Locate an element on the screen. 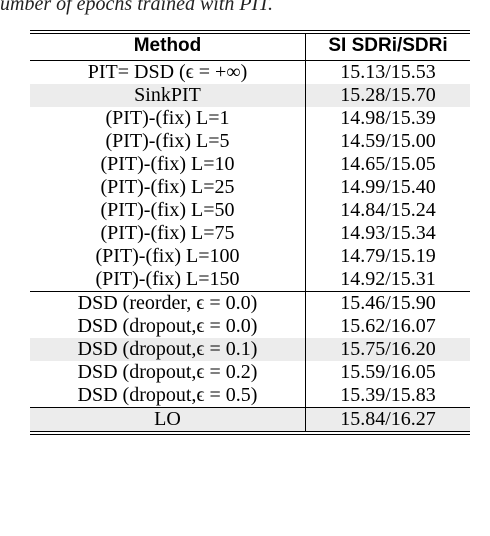  table-row: DSD (reorder, ϵ = 0.0) 15.46/15.90 is located at coordinates (250, 303).